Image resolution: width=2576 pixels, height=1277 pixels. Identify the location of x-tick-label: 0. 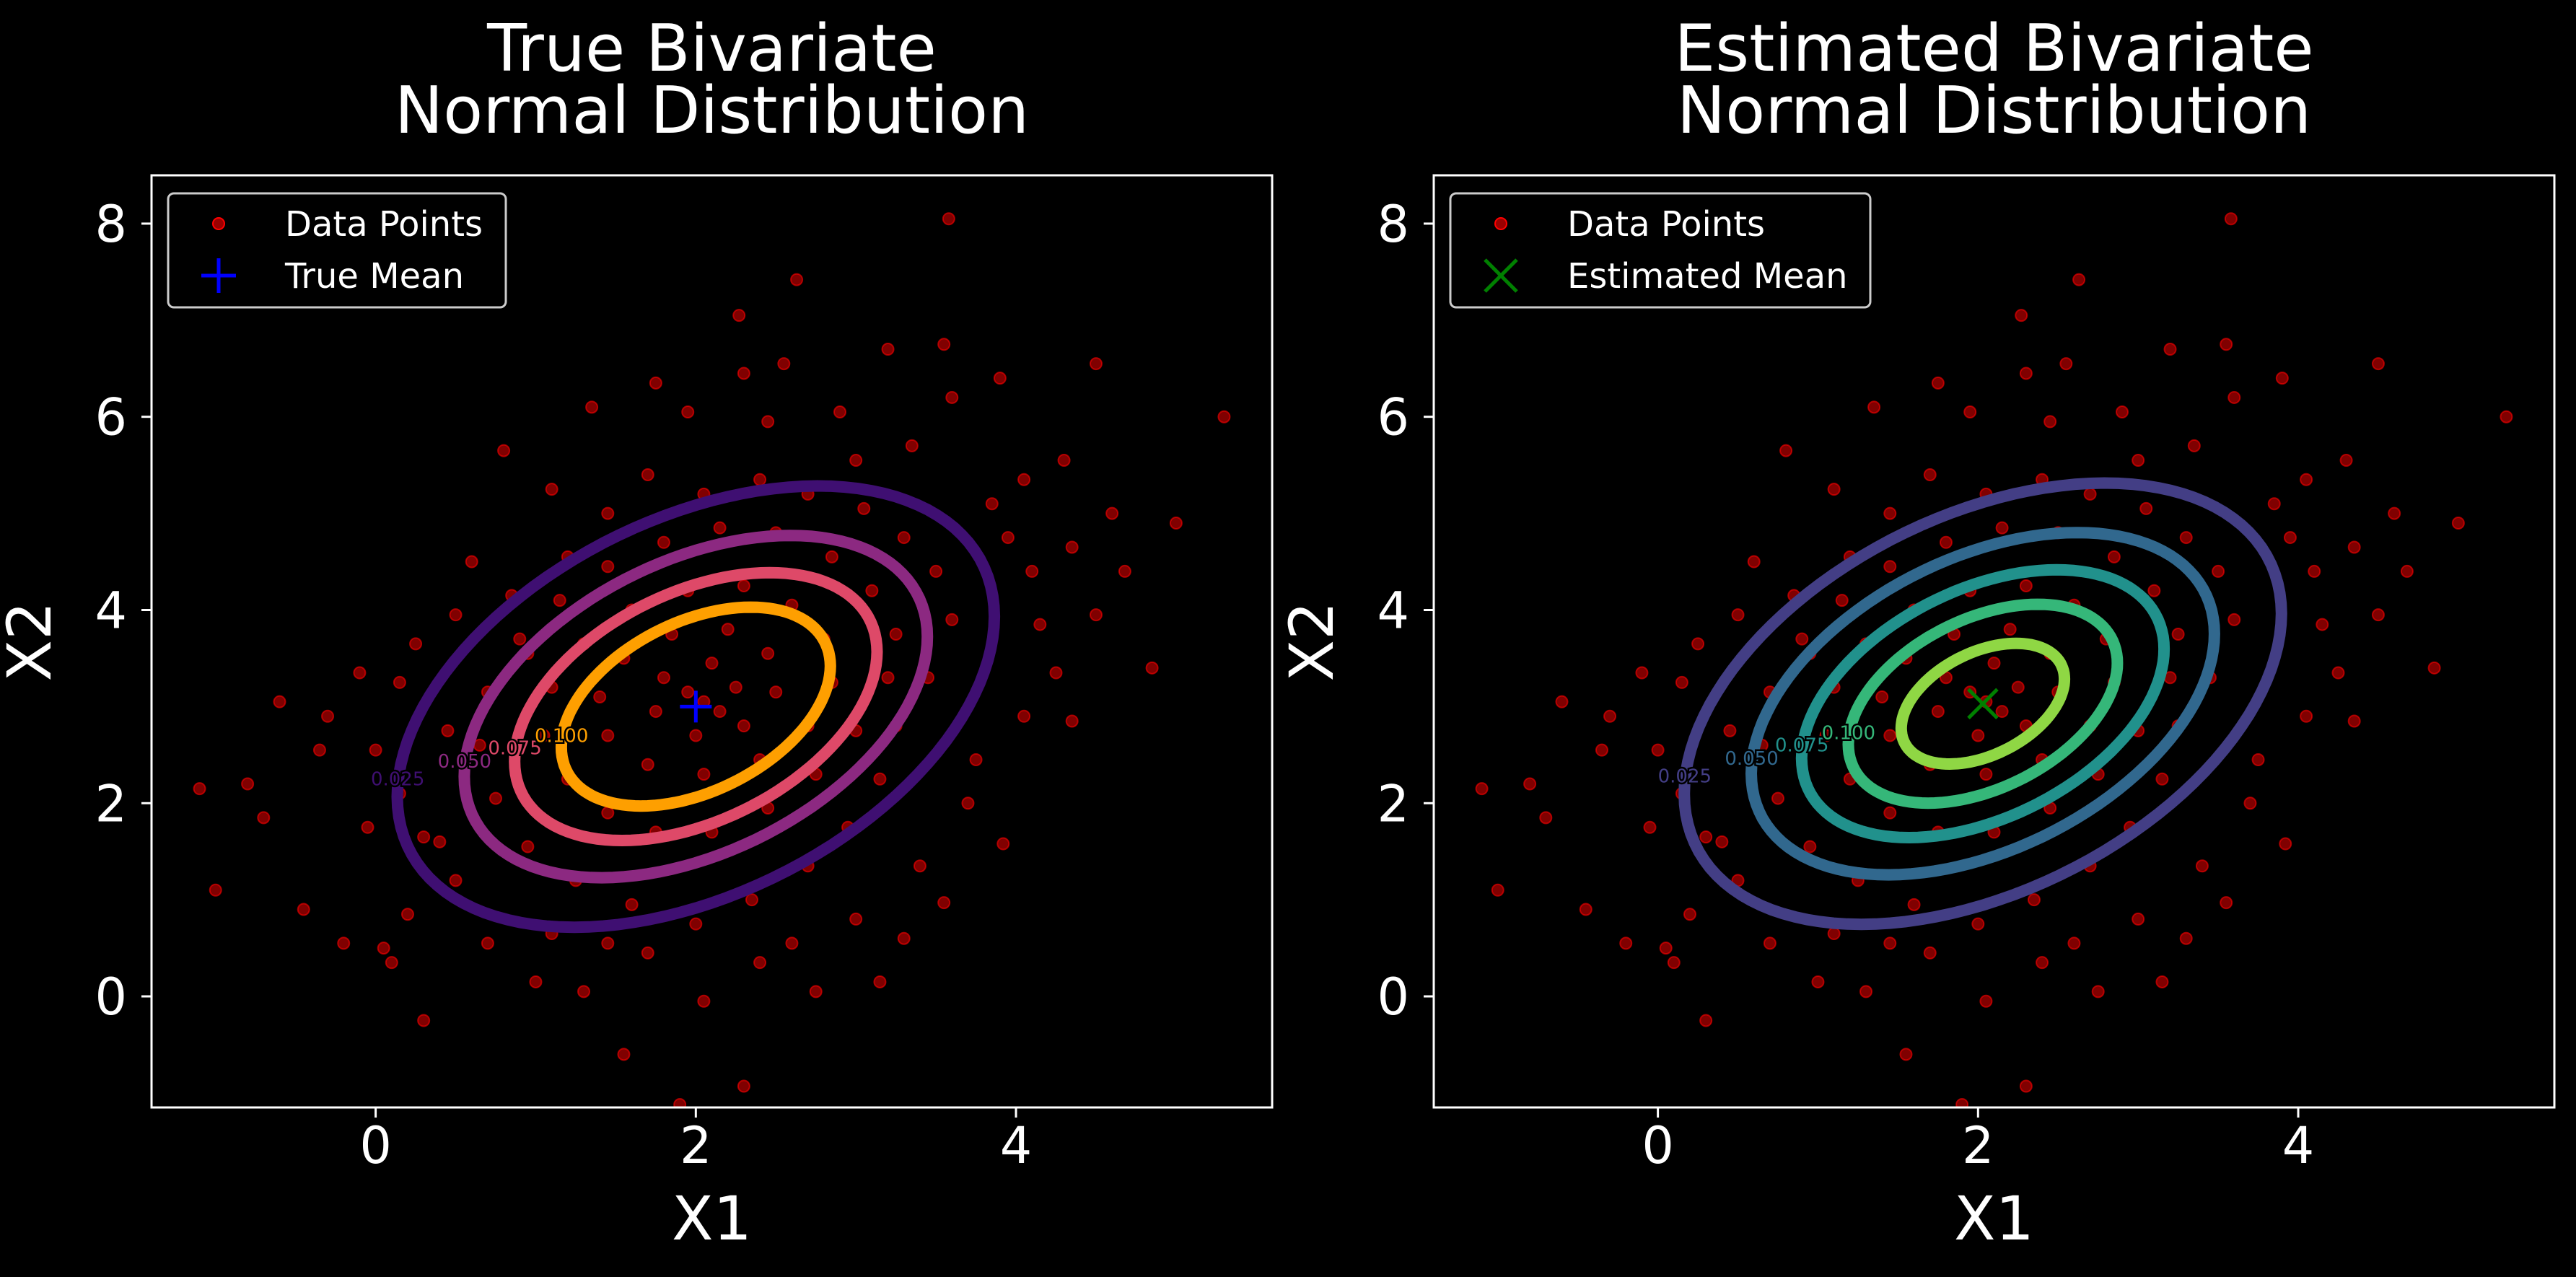
(376, 1145).